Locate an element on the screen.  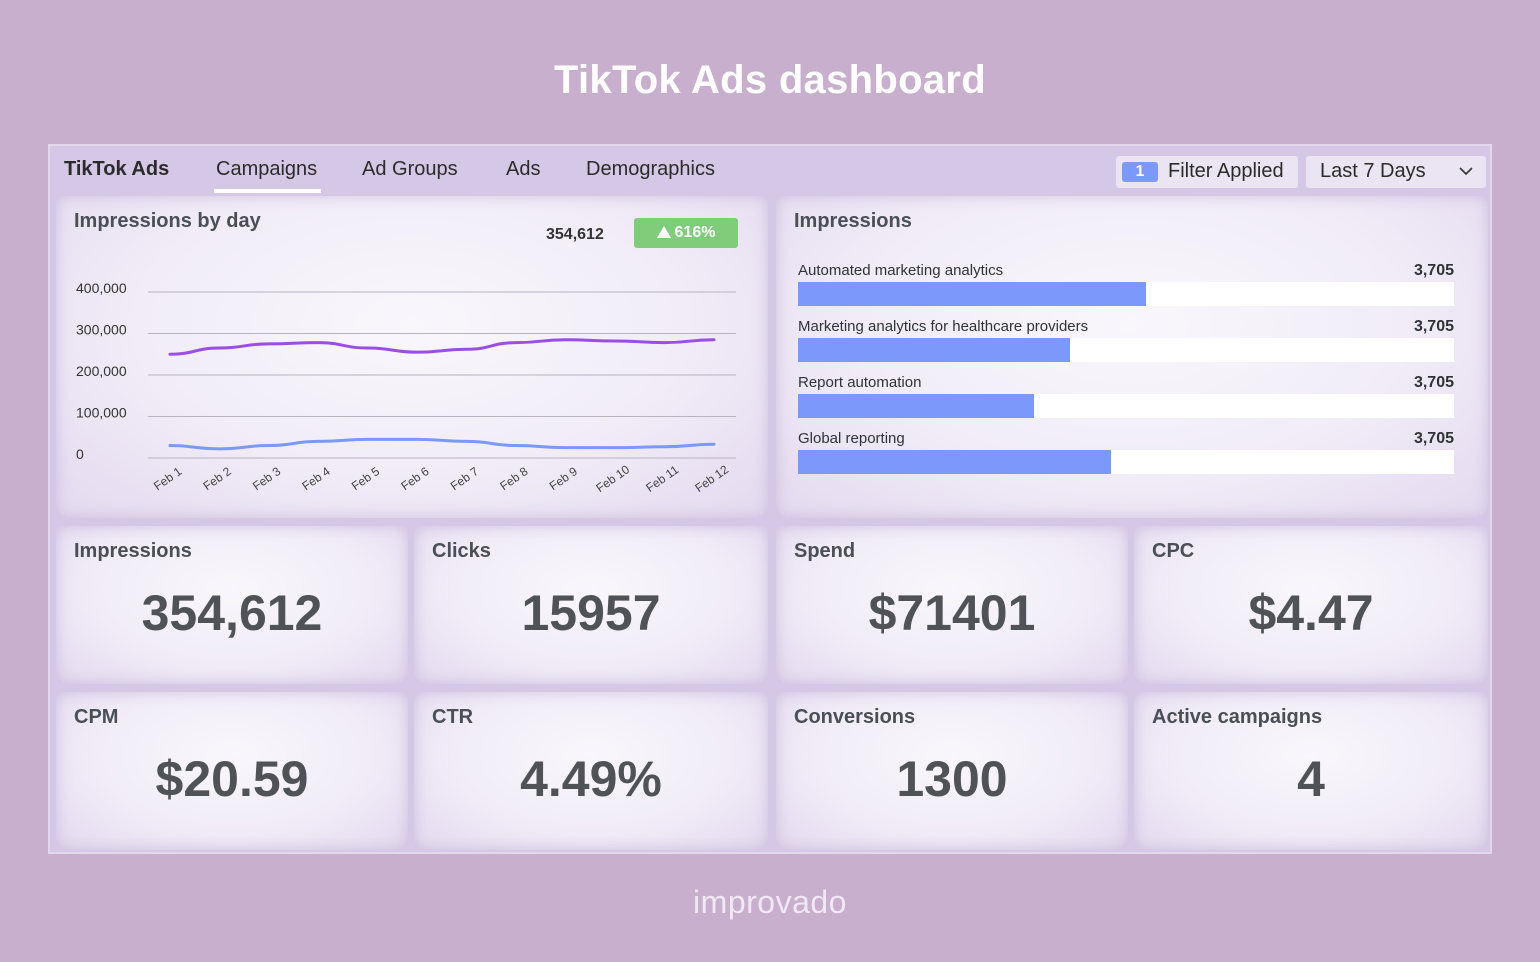
tab-ads: Ads is located at coordinates (523, 169).